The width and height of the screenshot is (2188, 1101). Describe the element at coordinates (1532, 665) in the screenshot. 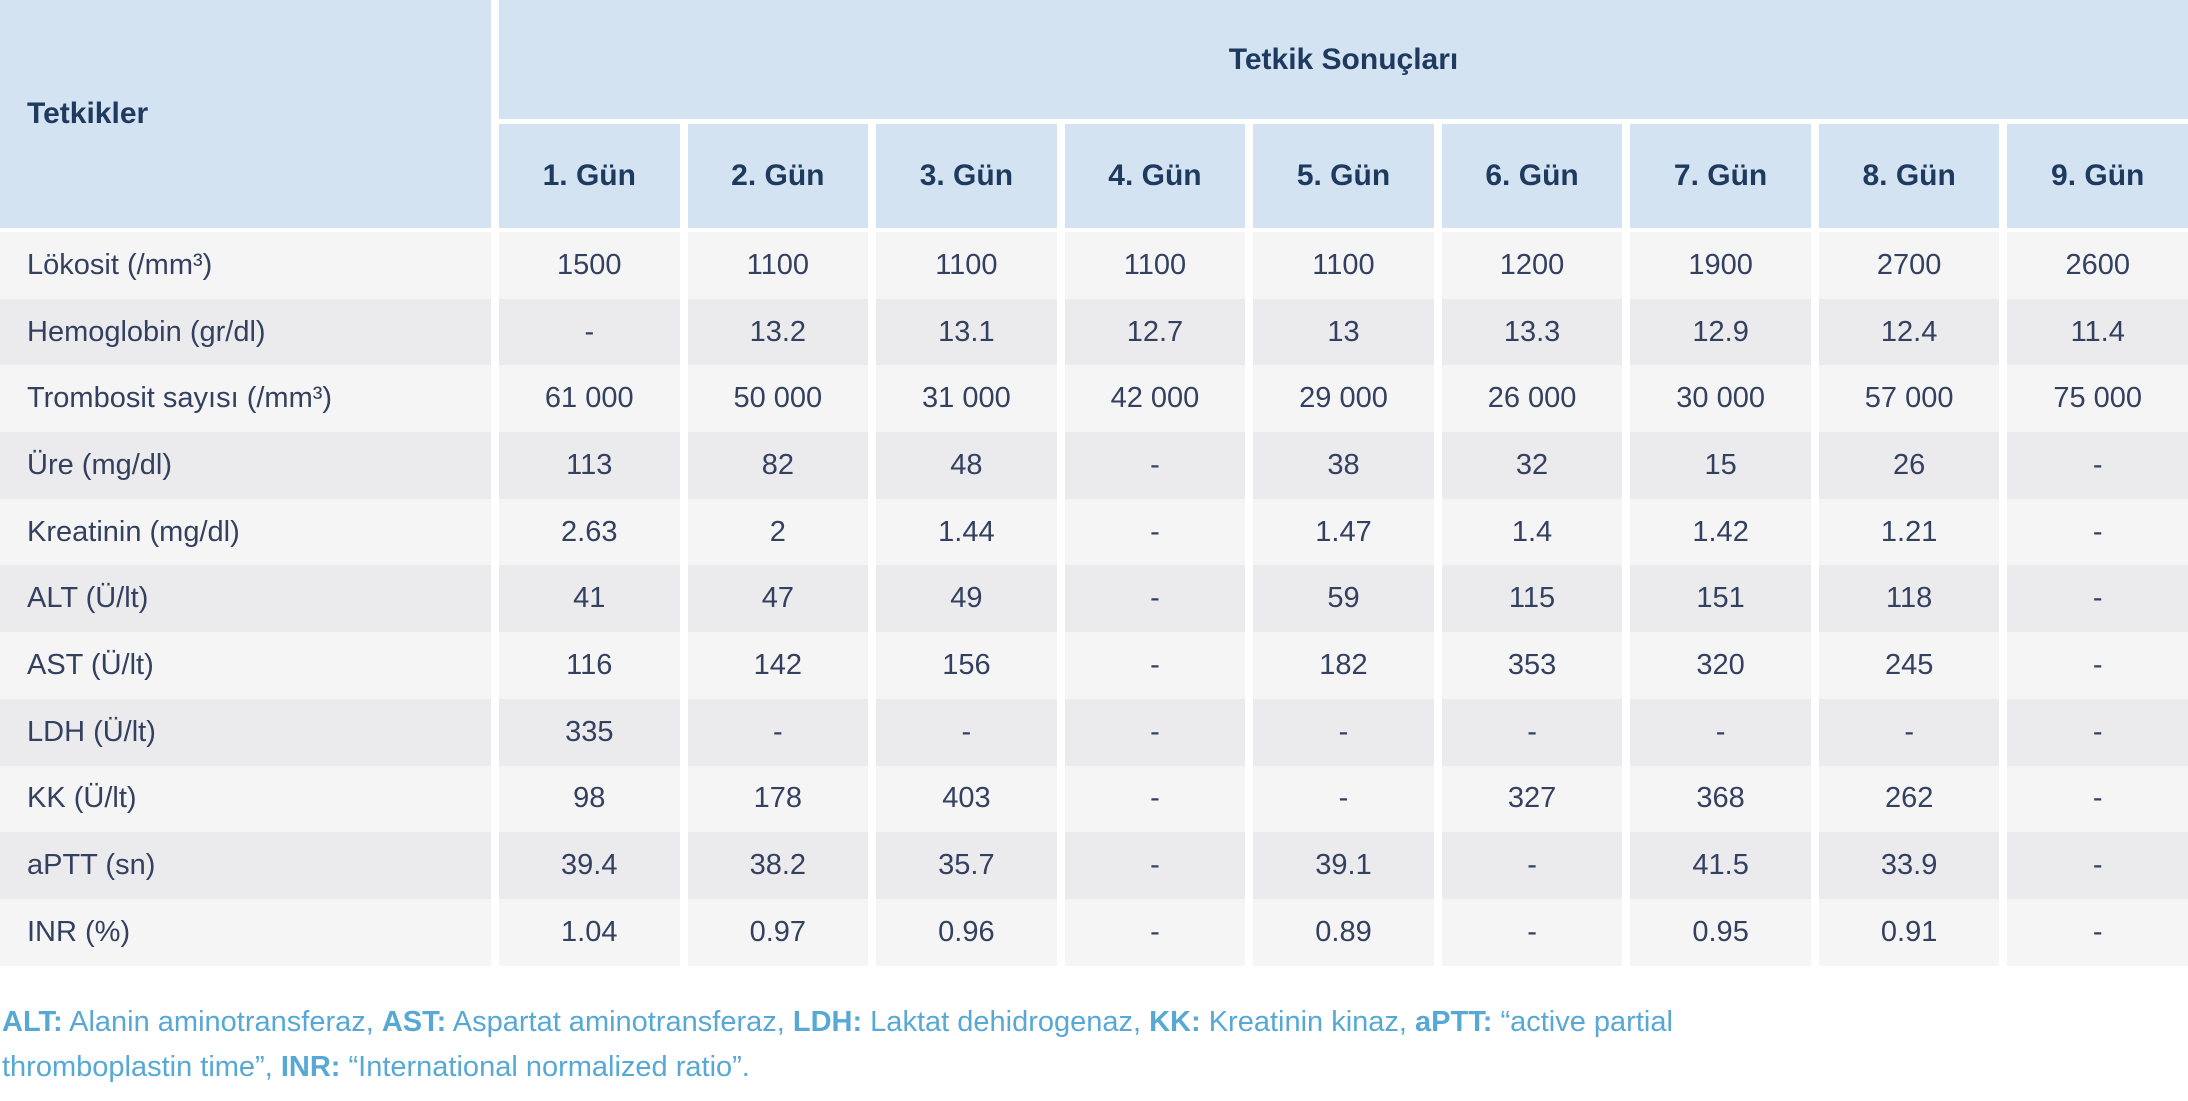

I see `value-cell: 353` at that location.